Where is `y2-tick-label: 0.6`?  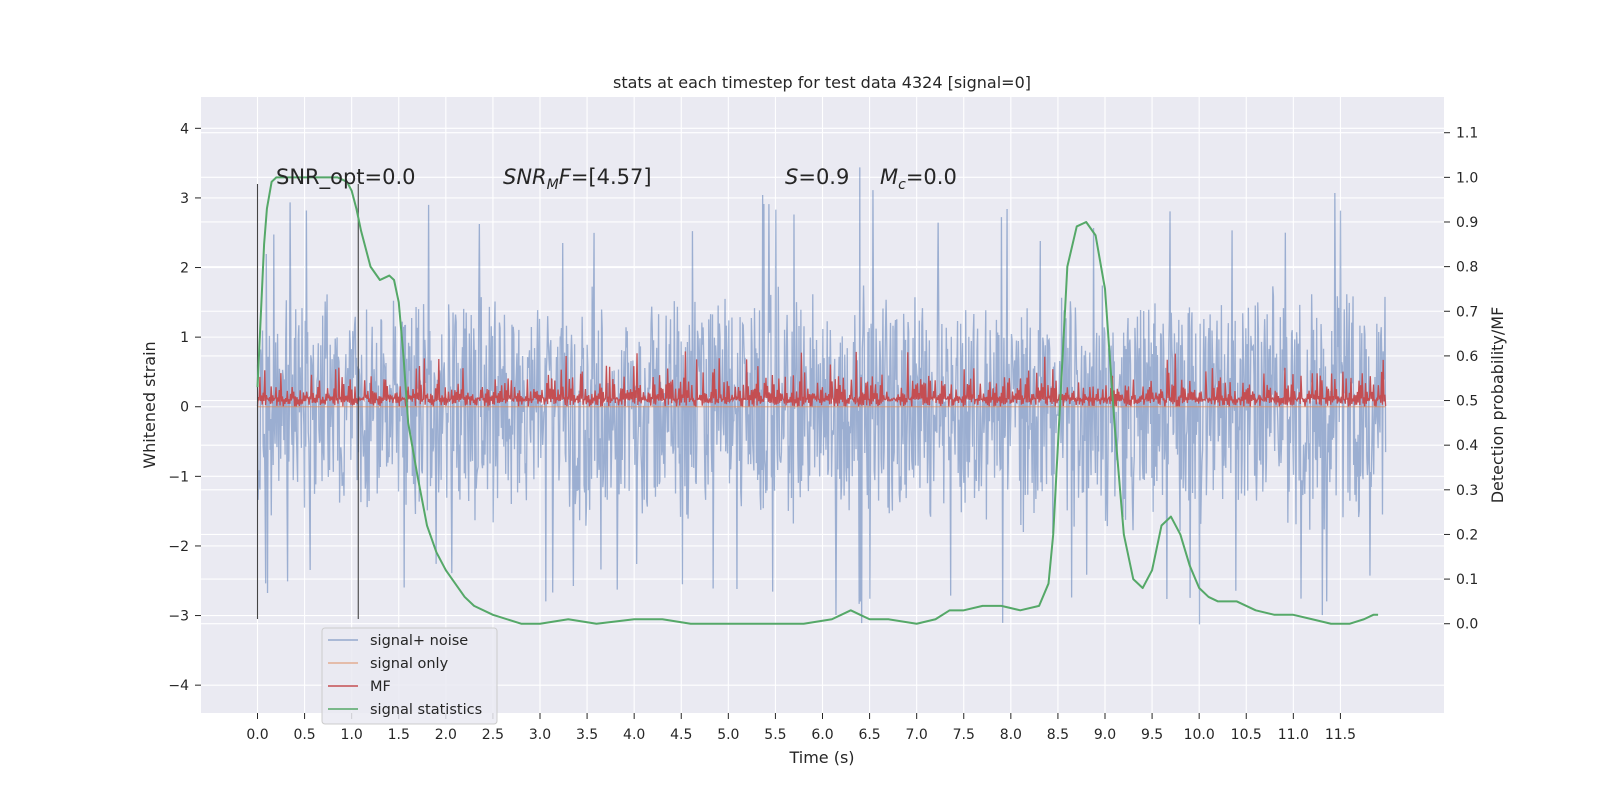
y2-tick-label: 0.6 is located at coordinates (1467, 357).